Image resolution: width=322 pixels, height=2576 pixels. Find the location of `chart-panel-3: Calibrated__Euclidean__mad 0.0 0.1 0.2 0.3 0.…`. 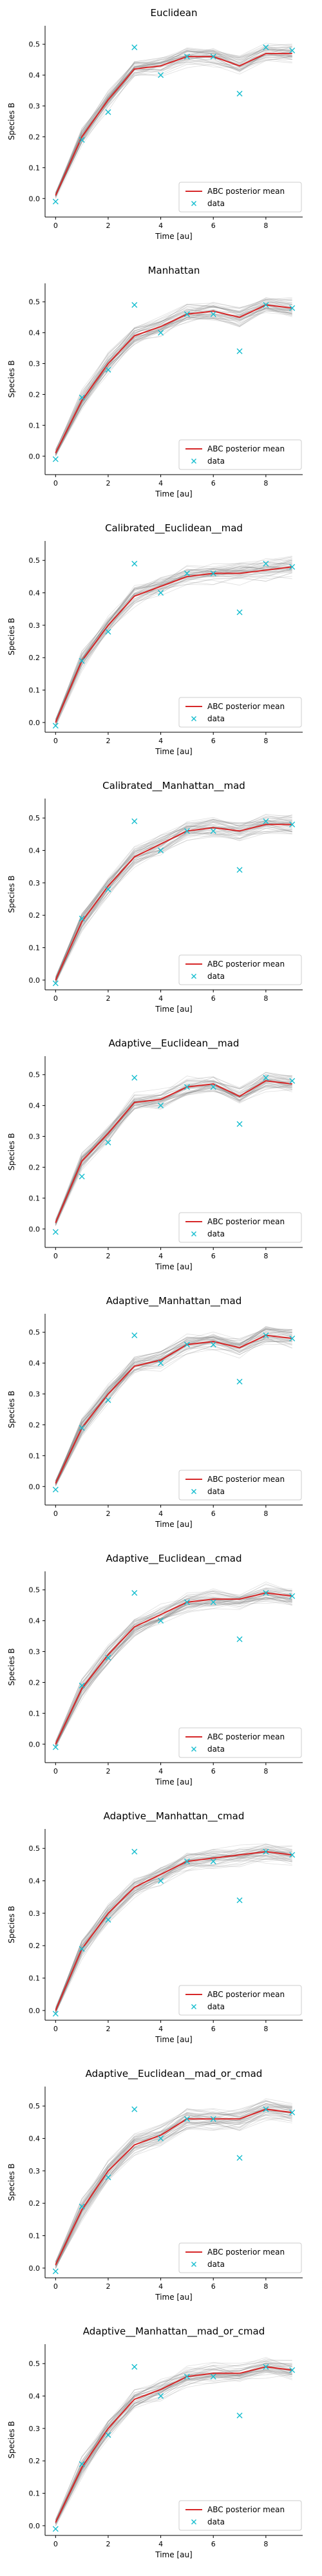

chart-panel-3: Calibrated__Euclidean__mad 0.0 0.1 0.2 0.3 0.… is located at coordinates (155, 639).